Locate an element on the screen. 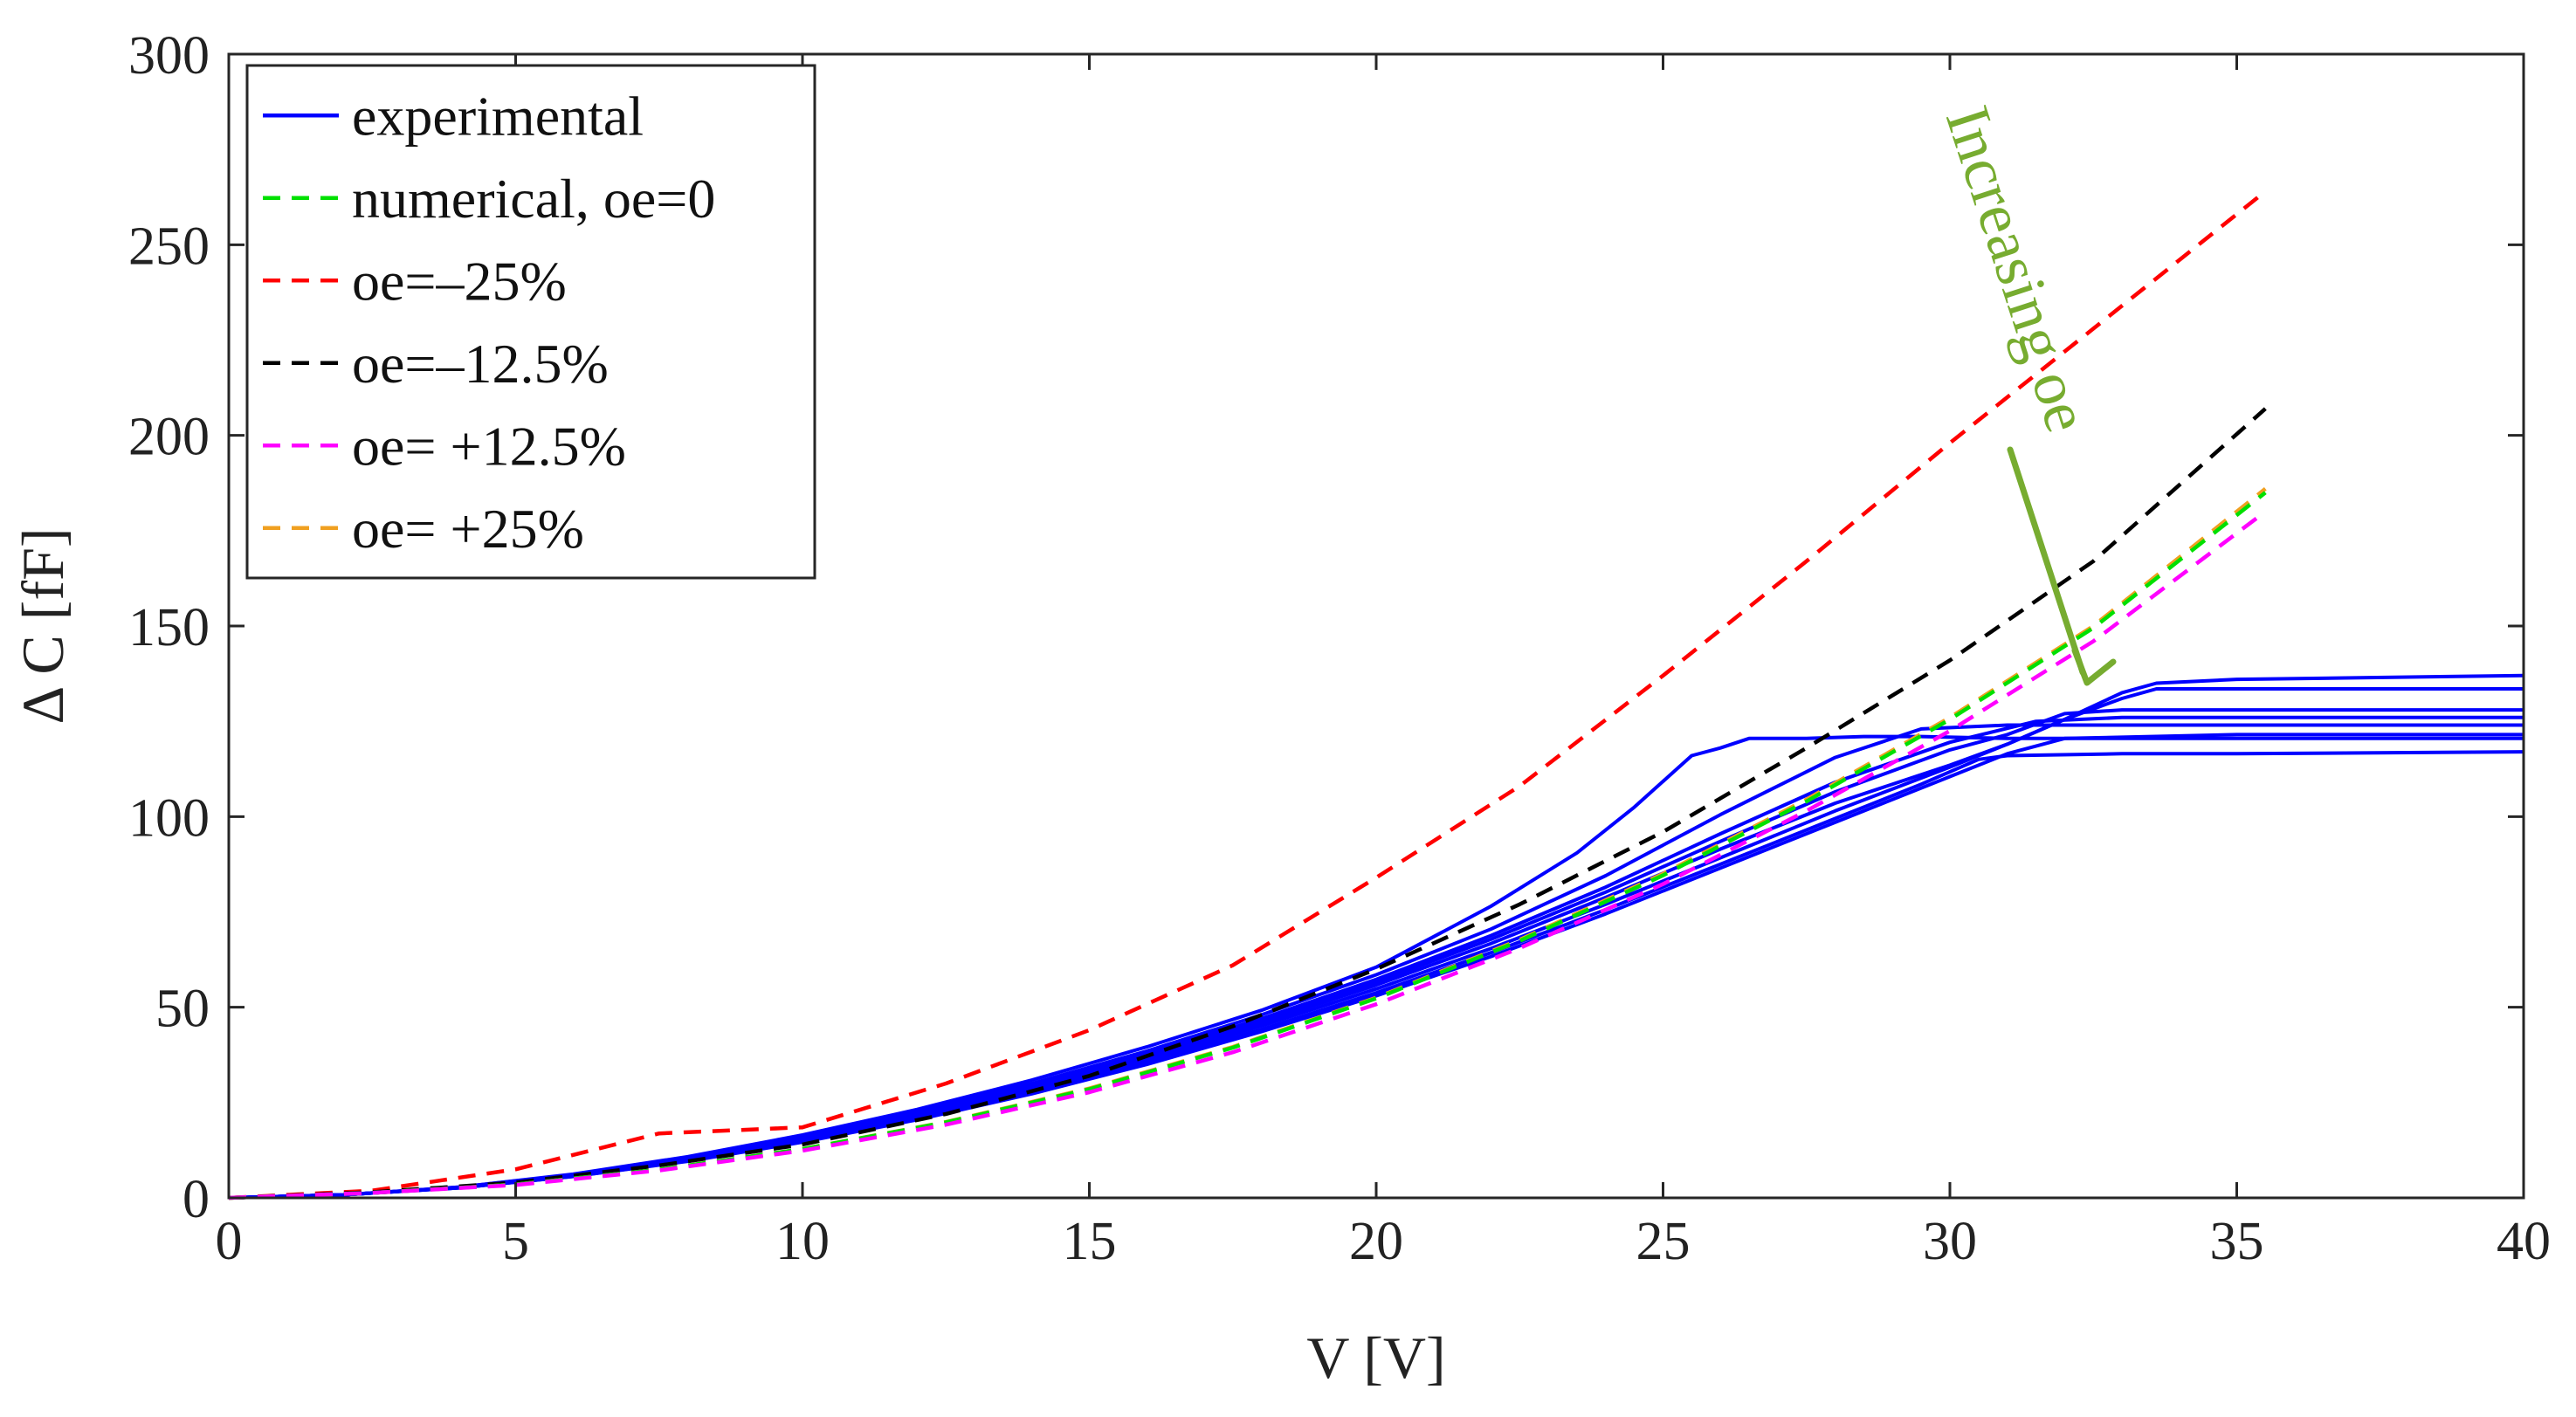  x-tick-label: 20 is located at coordinates (1376, 1241).